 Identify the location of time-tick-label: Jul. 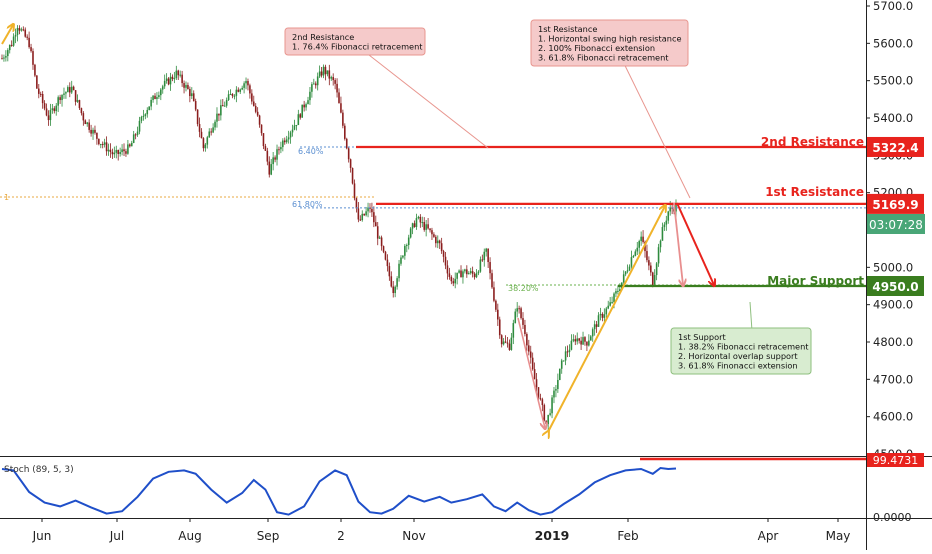
(116, 536).